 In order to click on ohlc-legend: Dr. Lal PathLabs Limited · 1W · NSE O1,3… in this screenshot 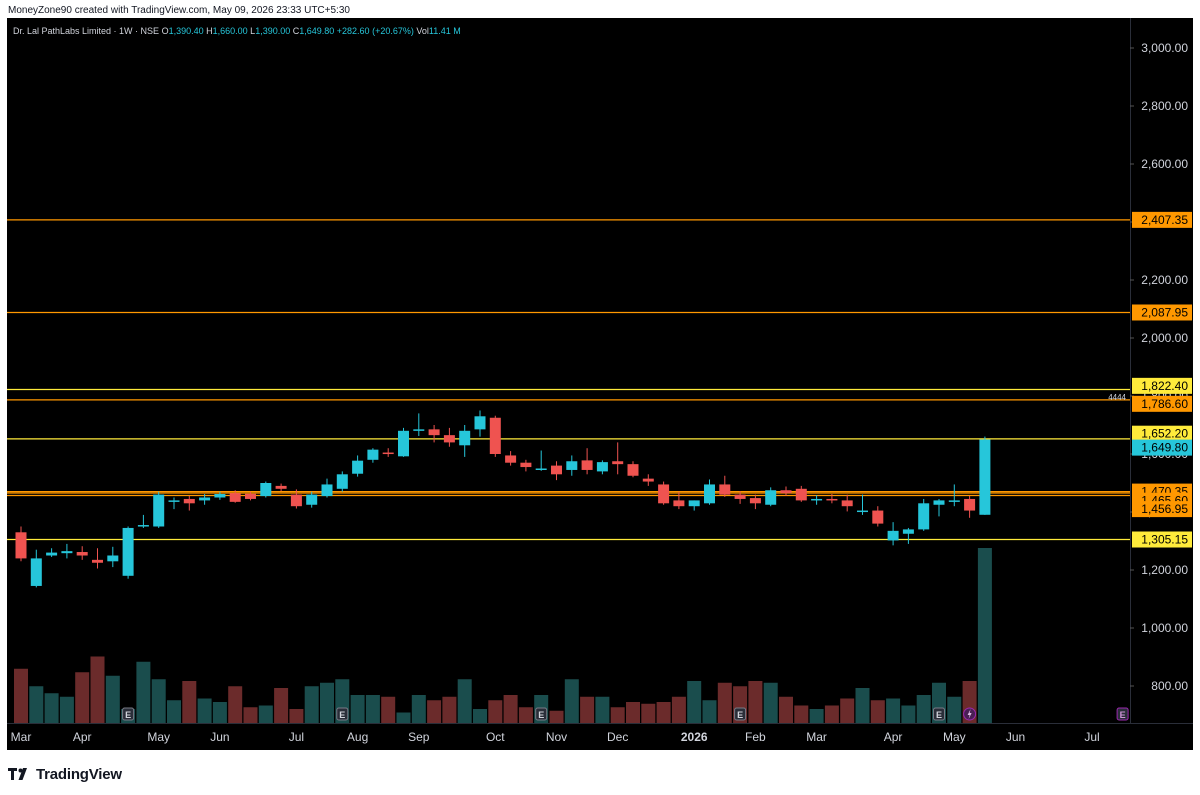, I will do `click(237, 31)`.